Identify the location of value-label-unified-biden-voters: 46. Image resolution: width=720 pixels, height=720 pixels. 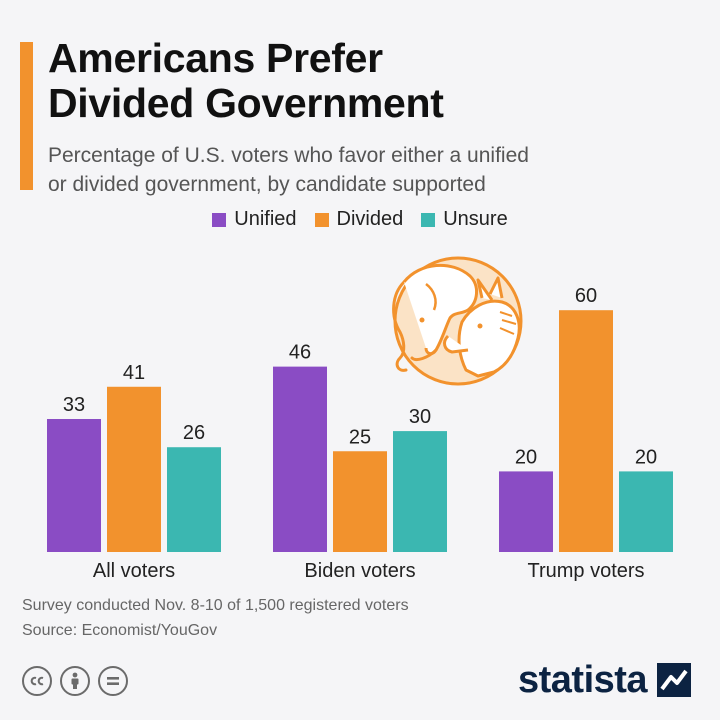
(300, 353).